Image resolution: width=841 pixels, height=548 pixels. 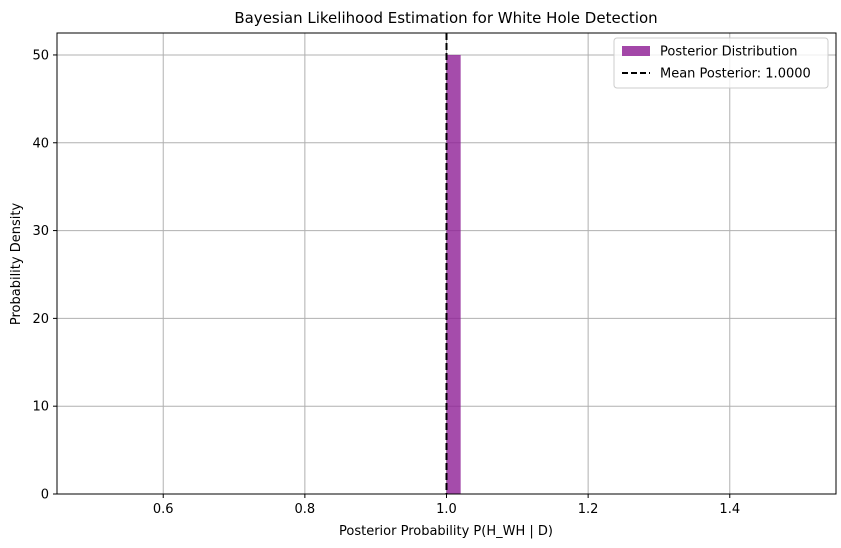 I want to click on legend-swatch-posterior, so click(x=636, y=51).